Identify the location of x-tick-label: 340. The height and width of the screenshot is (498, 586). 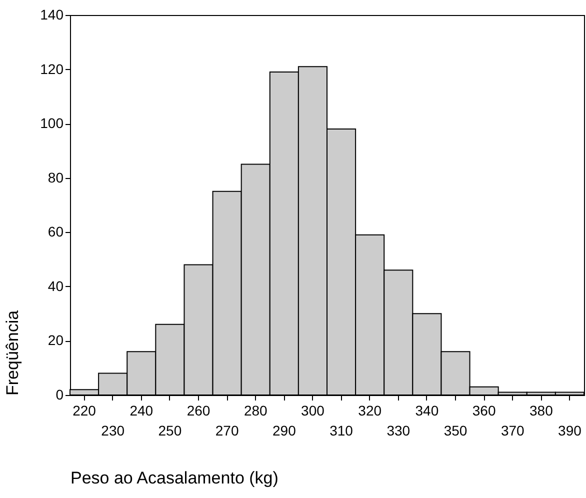
(427, 410).